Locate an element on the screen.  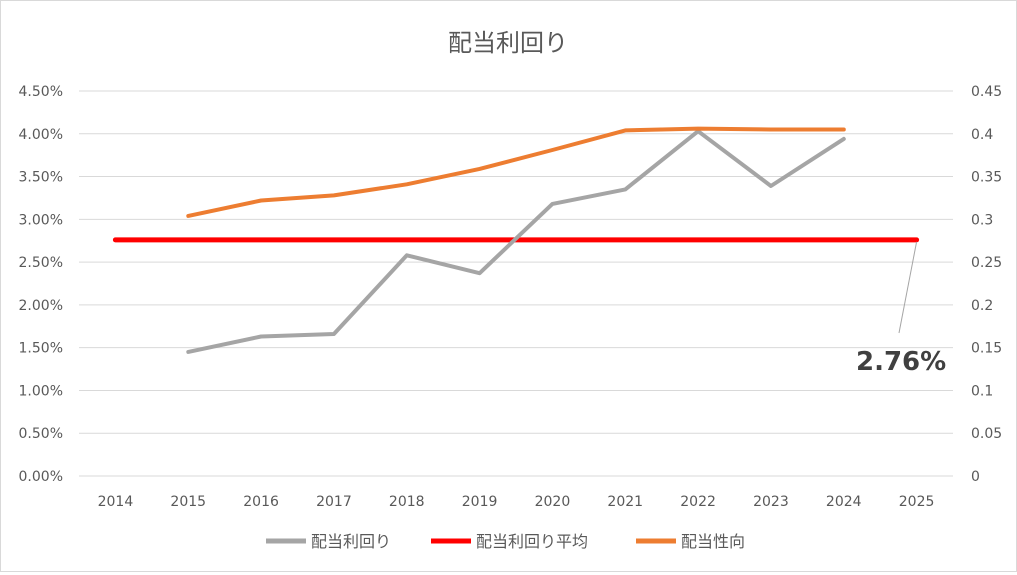
x-tick-label: 2014 is located at coordinates (116, 502).